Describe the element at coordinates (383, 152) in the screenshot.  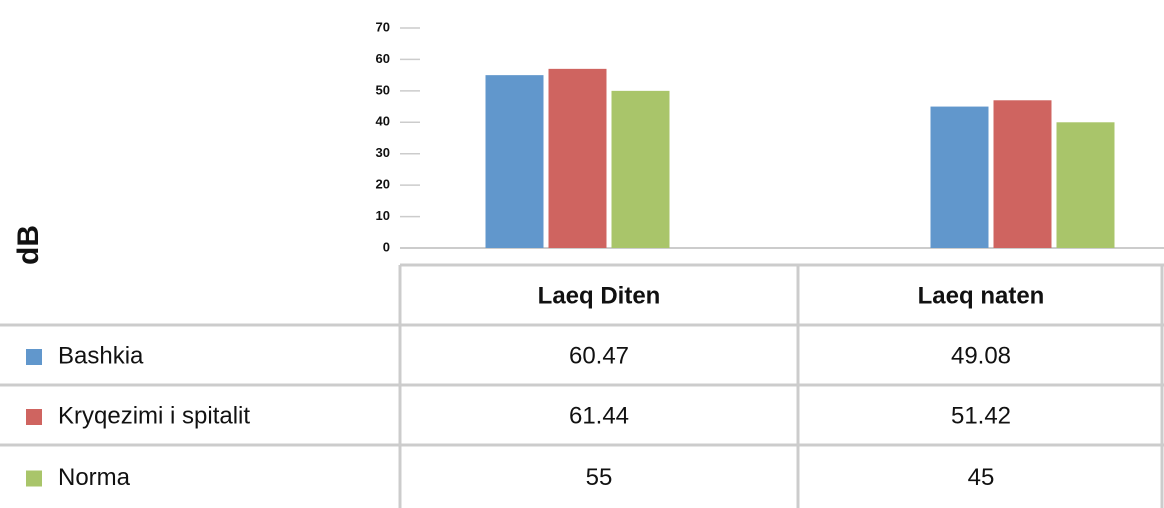
I see `y-tick-label: 30` at that location.